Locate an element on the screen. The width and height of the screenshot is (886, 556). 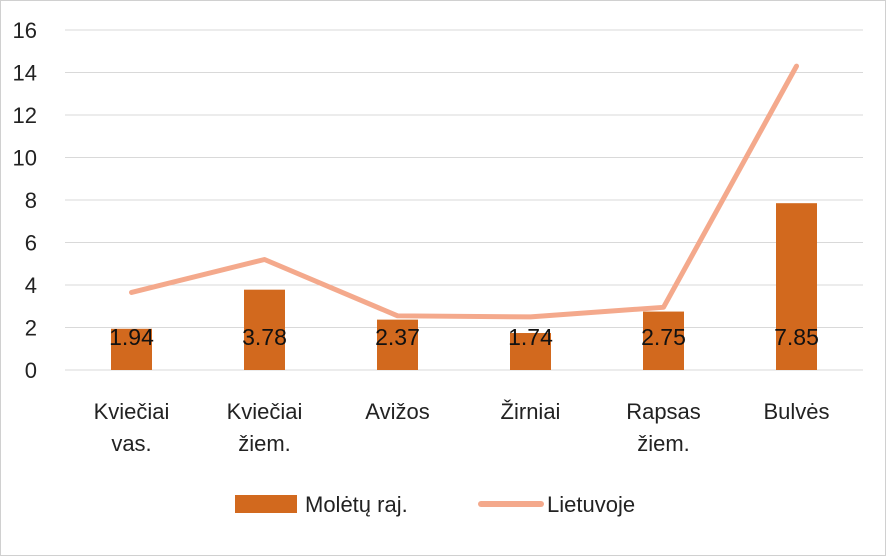
x-category-label: Rapsas is located at coordinates (663, 411).